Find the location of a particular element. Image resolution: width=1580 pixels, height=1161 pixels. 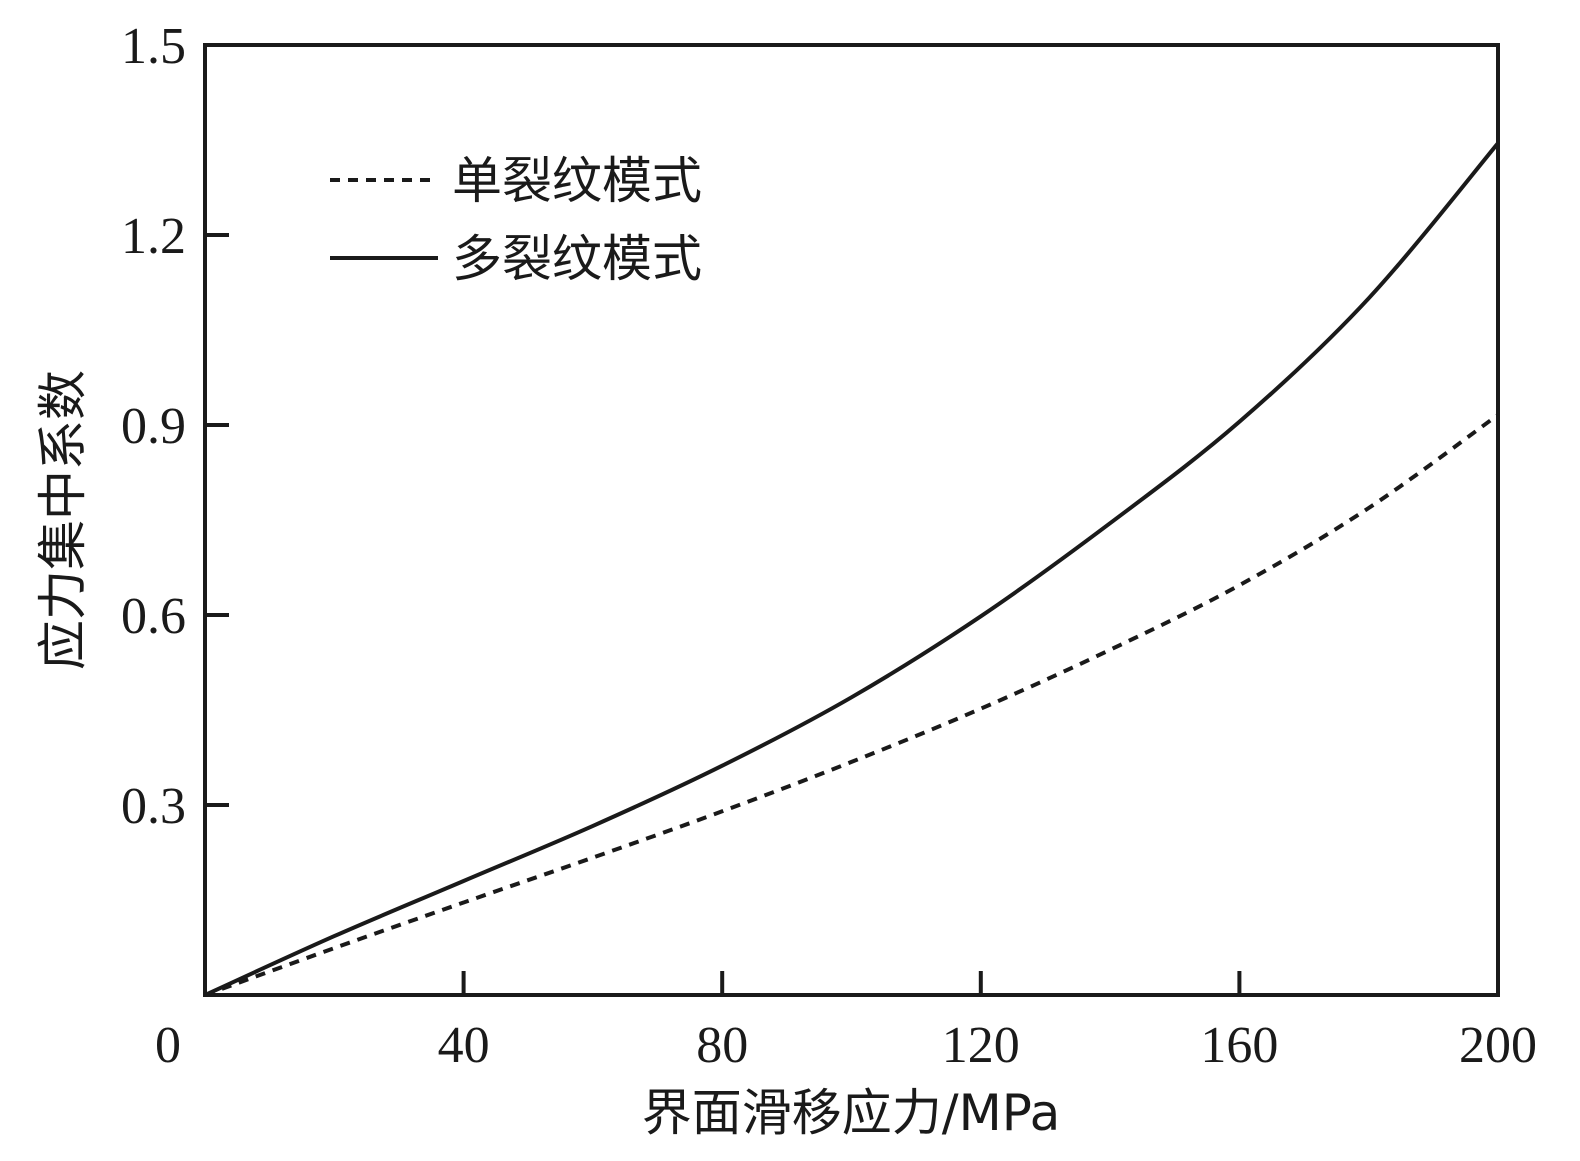

legend-label: 多裂纹模式 is located at coordinates (577, 259).